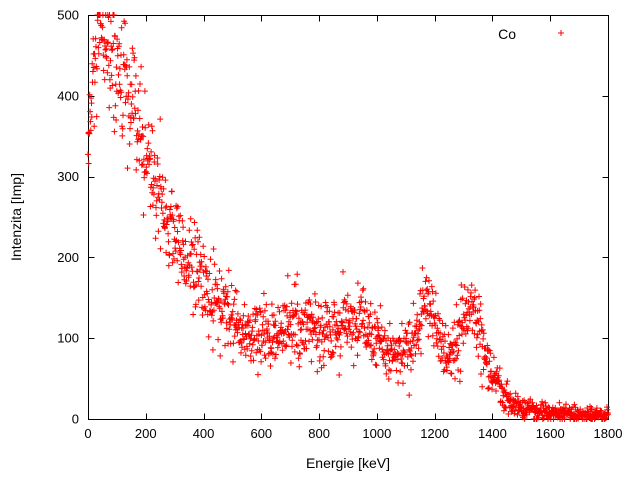 The image size is (640, 480). I want to click on y-tick-label: 300, so click(68, 176).